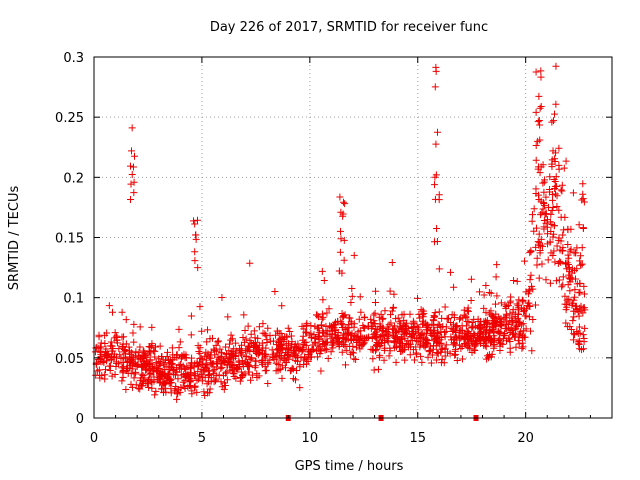  I want to click on y-tick-label: 0.3, so click(73, 58).